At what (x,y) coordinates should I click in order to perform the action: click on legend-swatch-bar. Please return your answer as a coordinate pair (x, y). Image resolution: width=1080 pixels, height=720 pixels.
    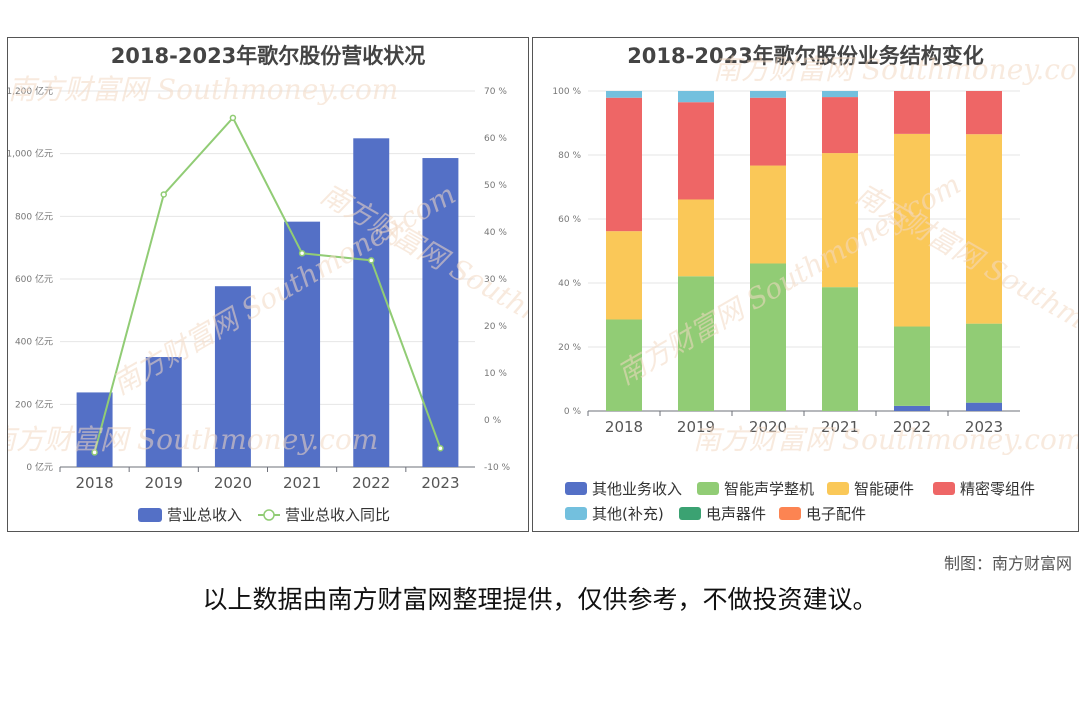
    Looking at the image, I should click on (150, 515).